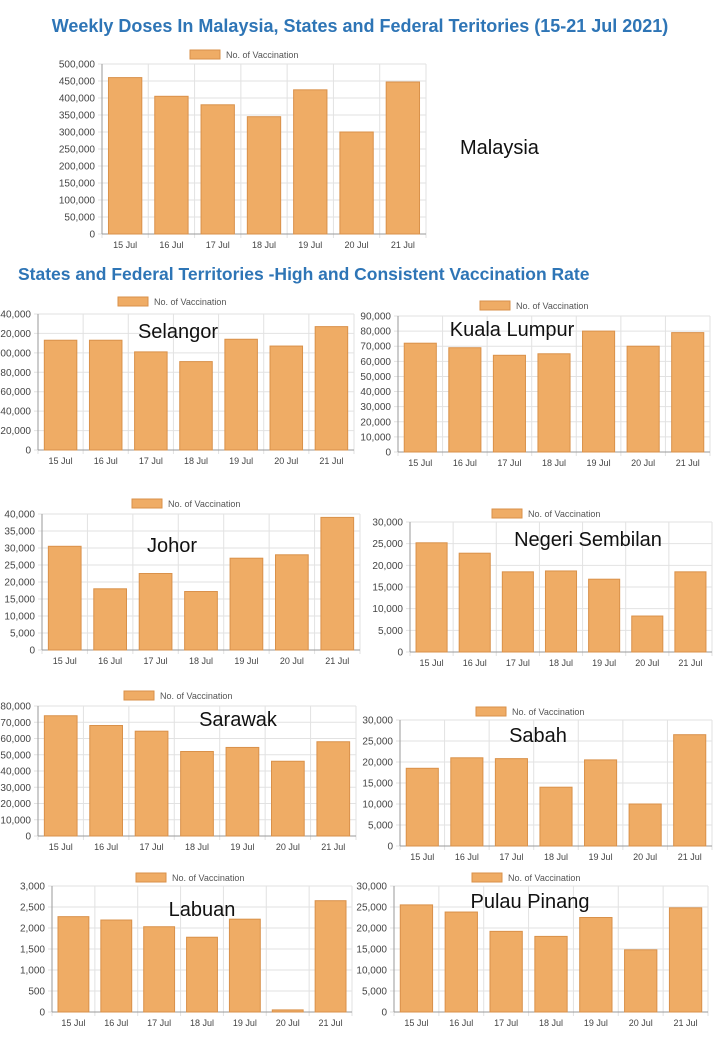  What do you see at coordinates (77, 201) in the screenshot?
I see `y-tick-label: 100,000` at bounding box center [77, 201].